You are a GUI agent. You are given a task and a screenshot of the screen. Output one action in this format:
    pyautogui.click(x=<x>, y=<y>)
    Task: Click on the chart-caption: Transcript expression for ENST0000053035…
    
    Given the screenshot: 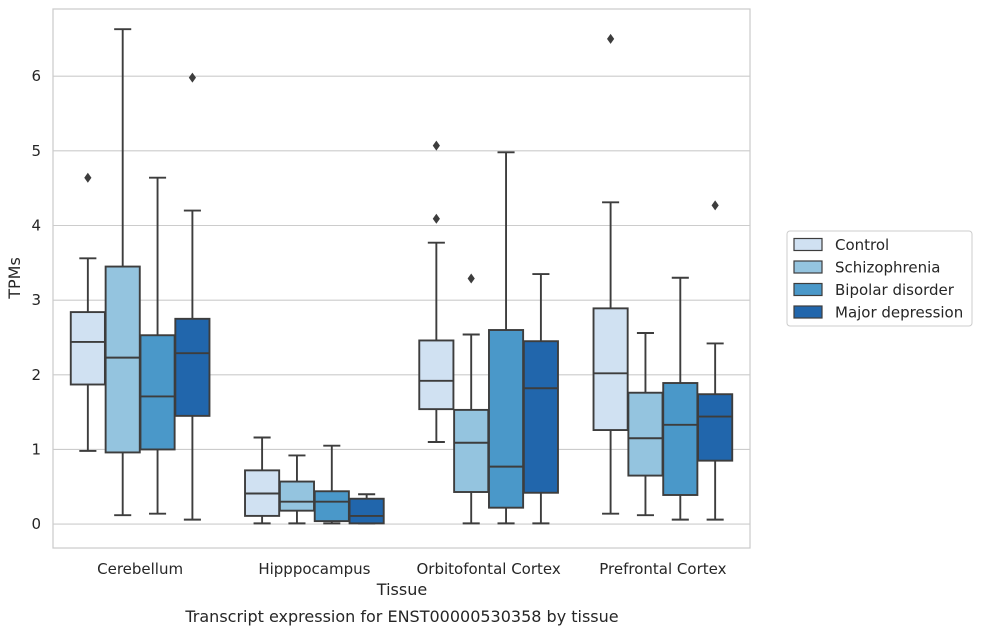 What is the action you would take?
    pyautogui.click(x=401, y=616)
    